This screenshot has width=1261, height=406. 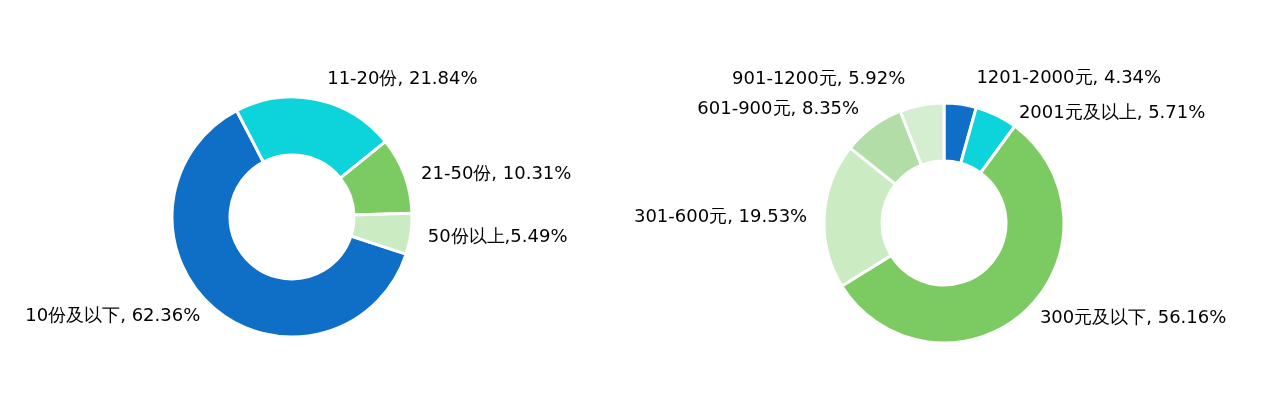 I want to click on slice-label: 11-20份, 21.84%, so click(x=402, y=78).